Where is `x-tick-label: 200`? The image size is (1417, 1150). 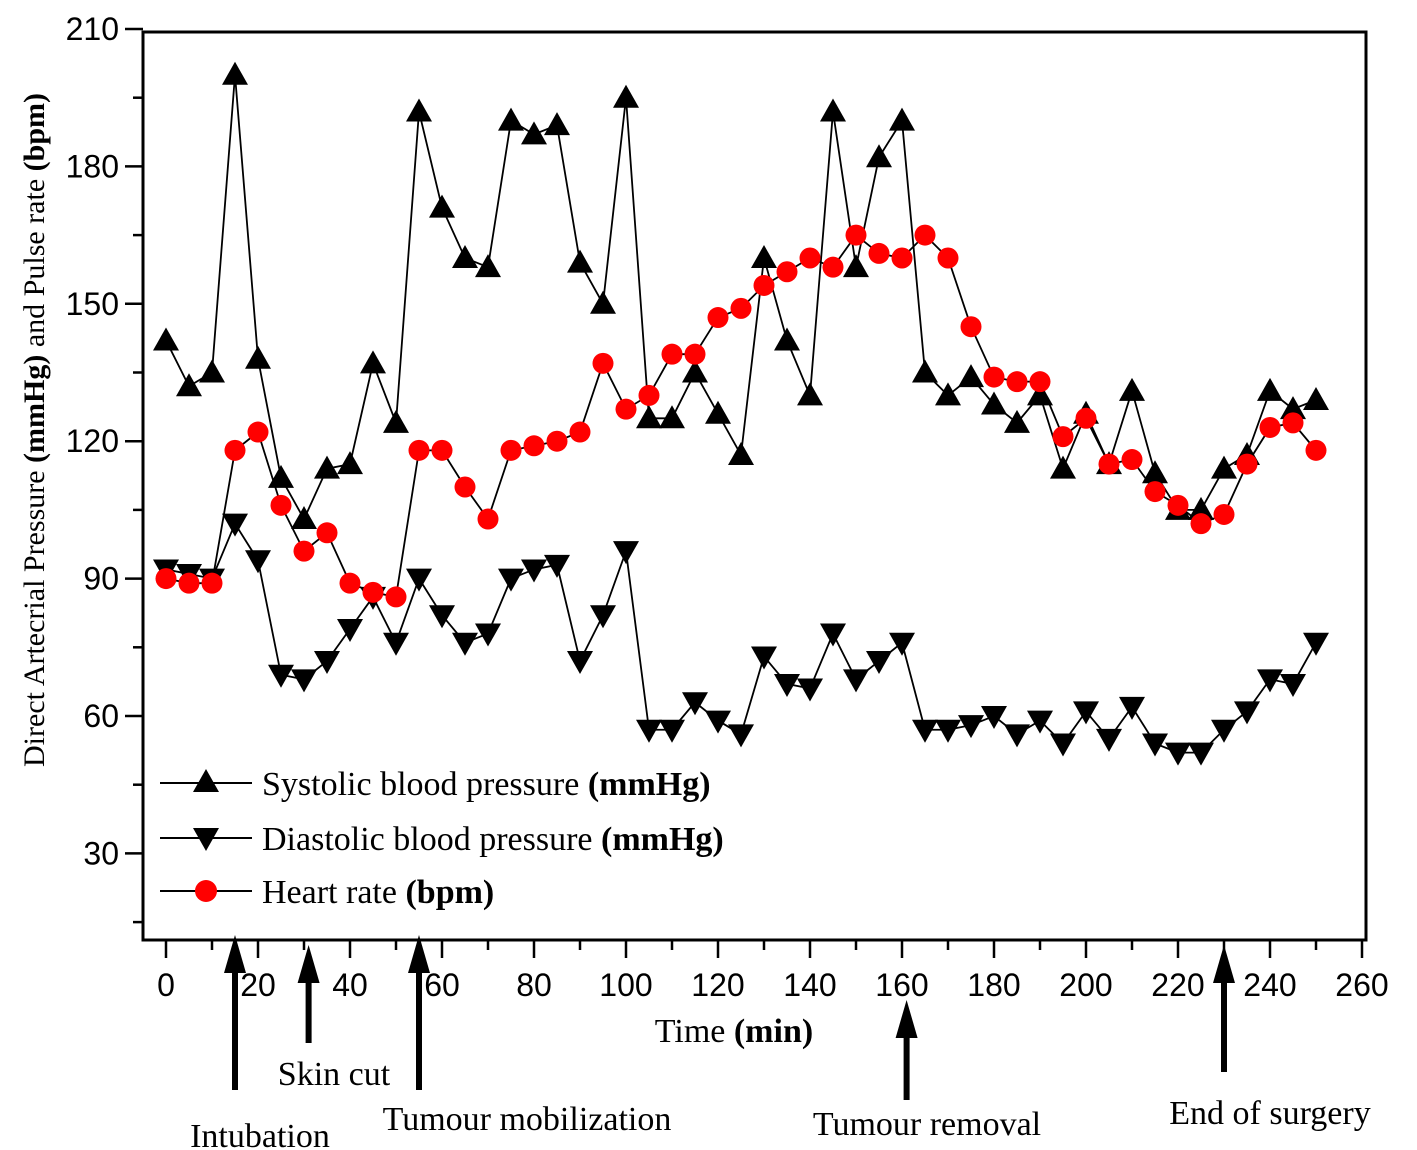
x-tick-label: 200 is located at coordinates (1085, 985).